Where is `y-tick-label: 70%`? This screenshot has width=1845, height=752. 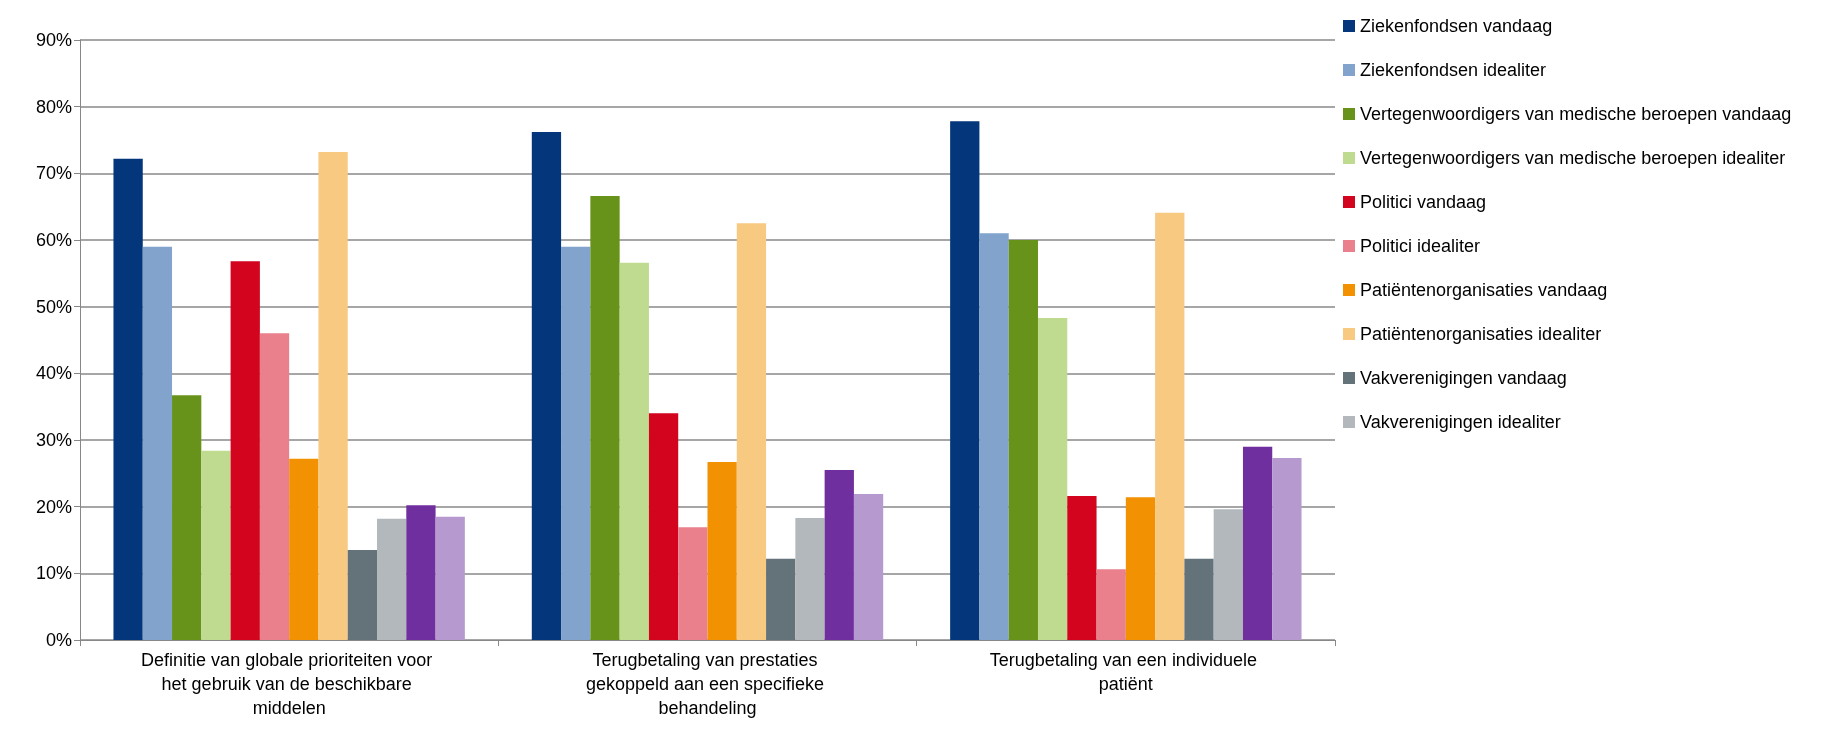
y-tick-label: 70% is located at coordinates (53, 173).